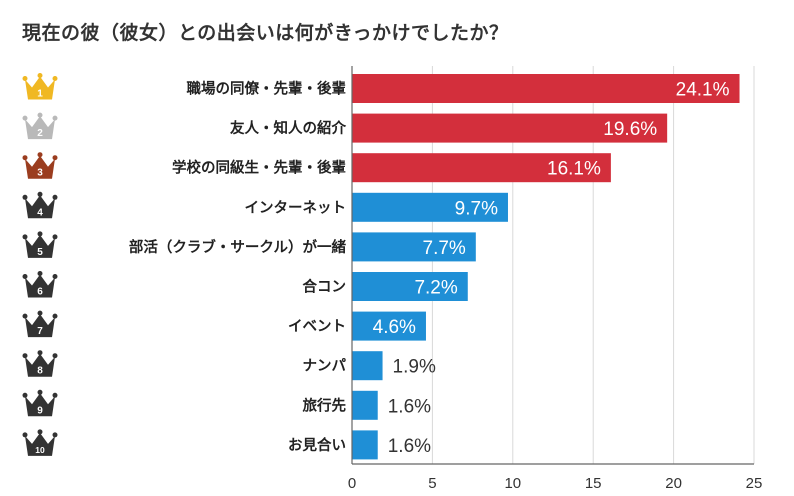 Image resolution: width=794 pixels, height=496 pixels. Describe the element at coordinates (317, 445) in the screenshot. I see `category-label: お見合い` at that location.